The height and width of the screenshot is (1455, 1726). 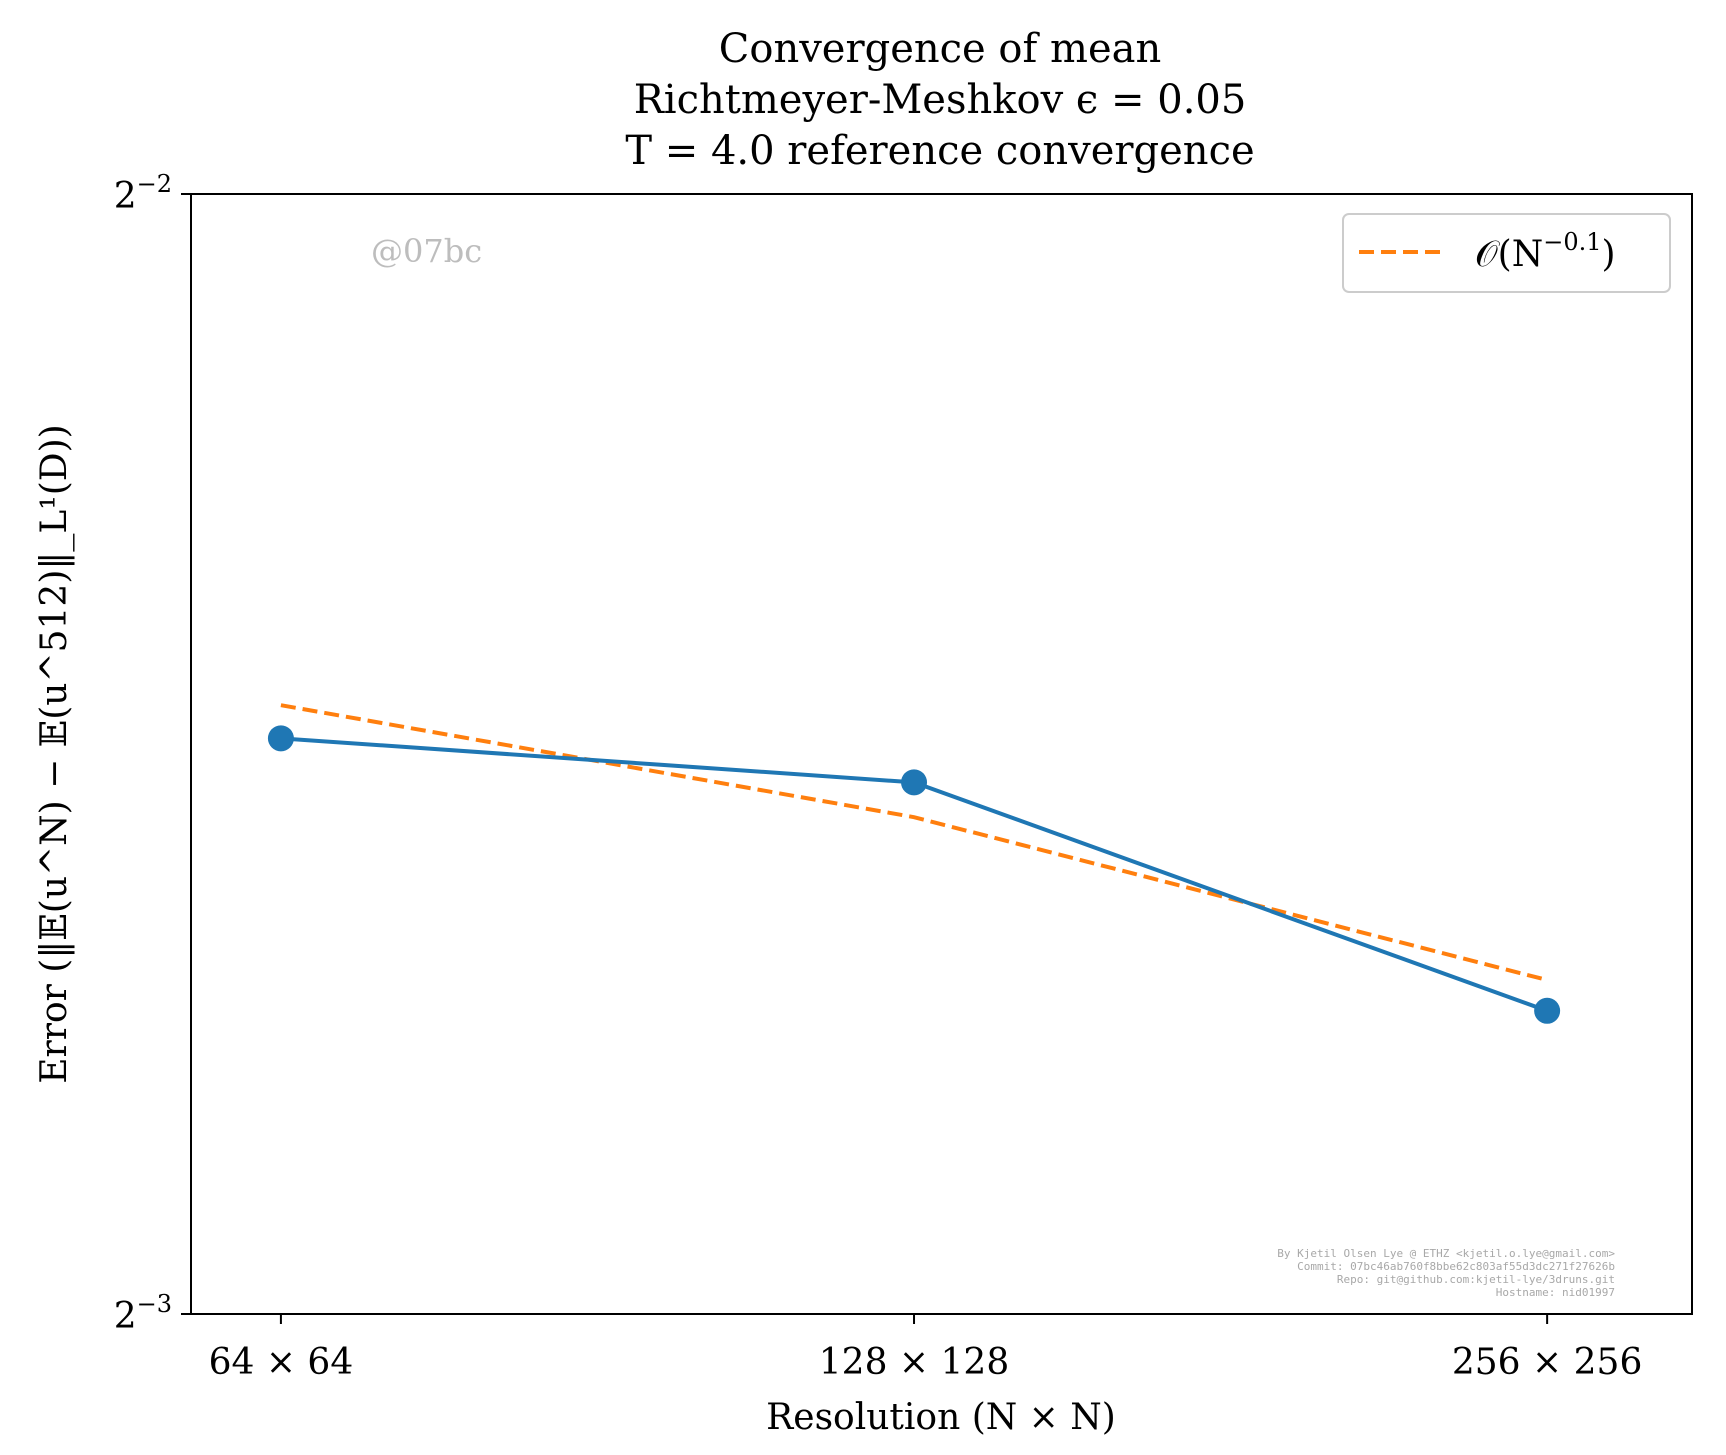 I want to click on chart-title-line-2: Richtmeyer-Meshkov ϵ = 0.05, so click(x=940, y=100).